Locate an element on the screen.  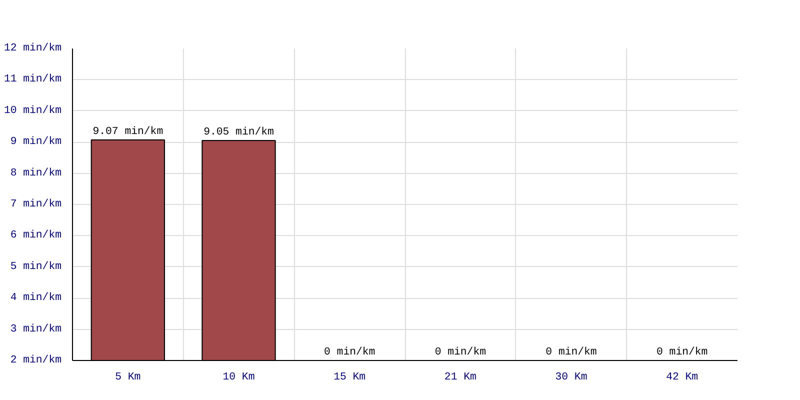
y-tick-label: 7 min/km is located at coordinates (36, 204).